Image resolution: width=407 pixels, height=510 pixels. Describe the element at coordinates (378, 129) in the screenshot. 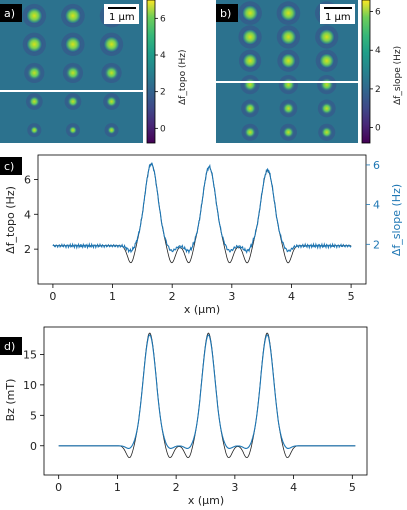

I see `colorbar-b-tick-label: 0` at that location.